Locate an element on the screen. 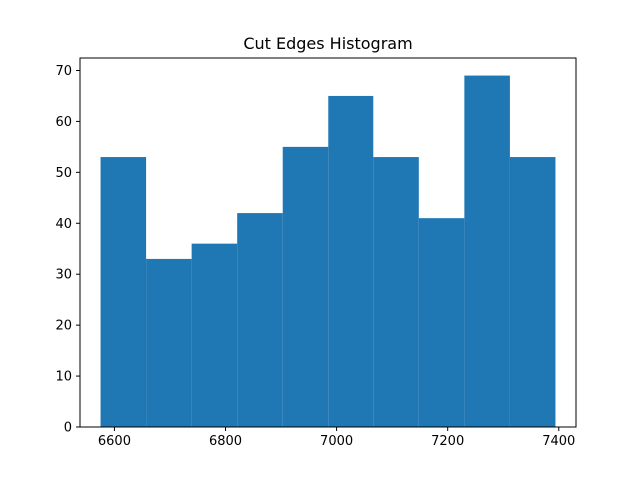 This screenshot has height=480, width=640. y-tick-label: 0 is located at coordinates (68, 428).